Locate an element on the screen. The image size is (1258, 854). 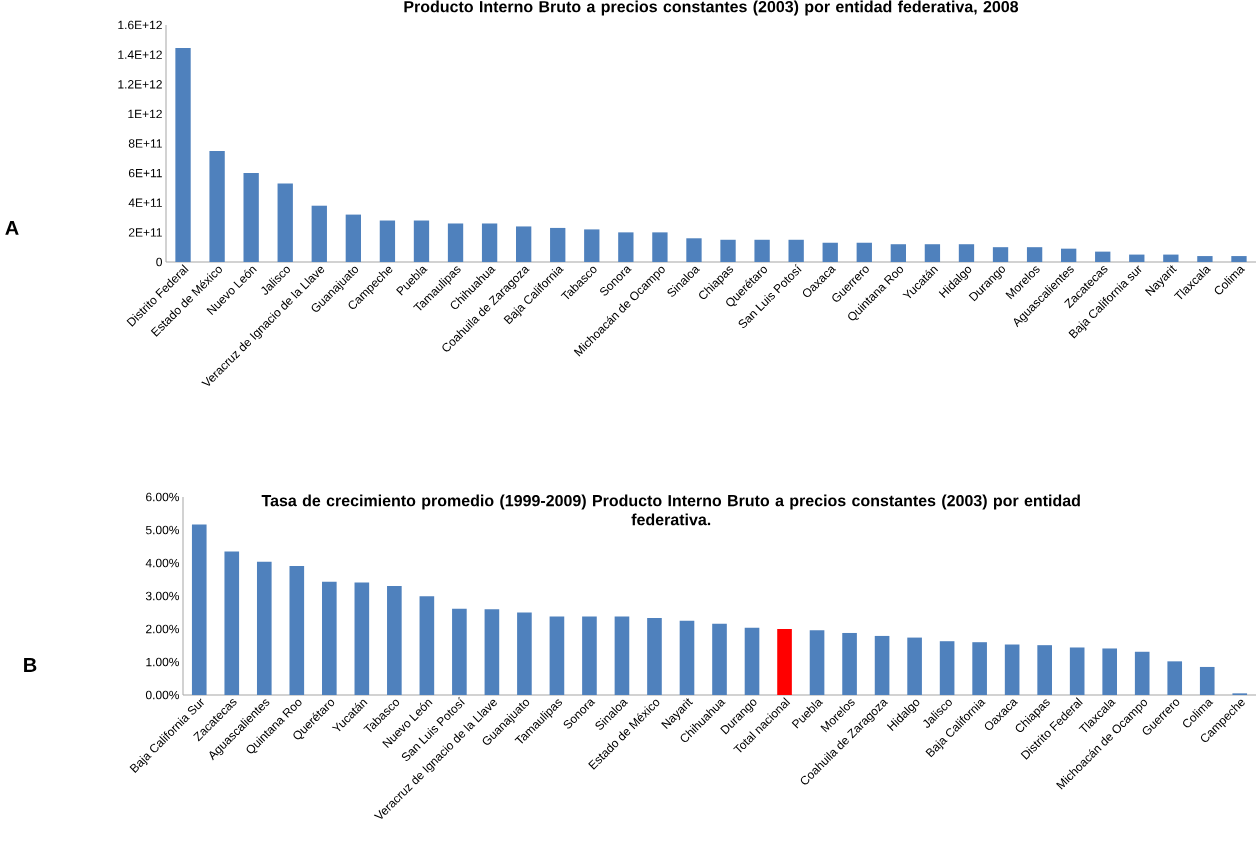
y-tick-label: 2.00% is located at coordinates (163, 629).